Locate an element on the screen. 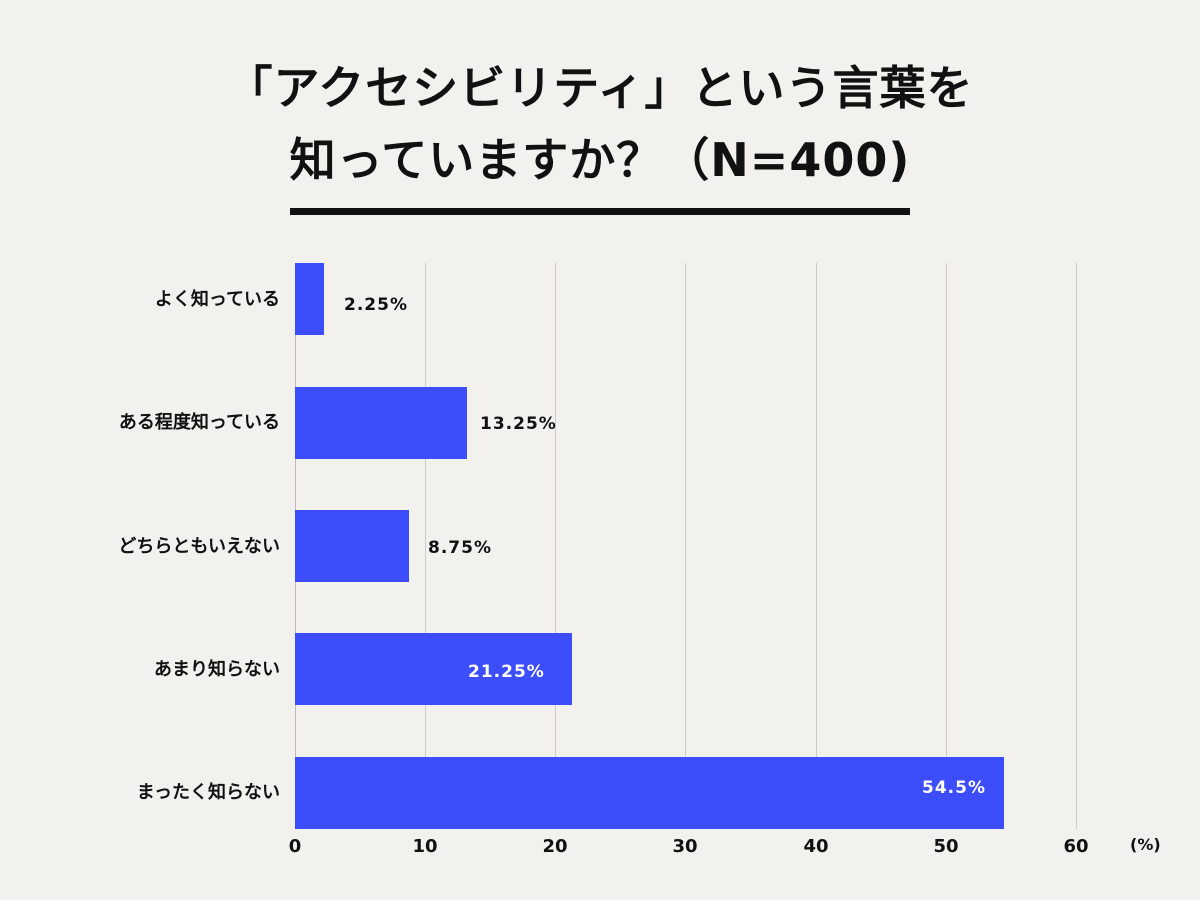  bar-value-label: 21.25% is located at coordinates (506, 672).